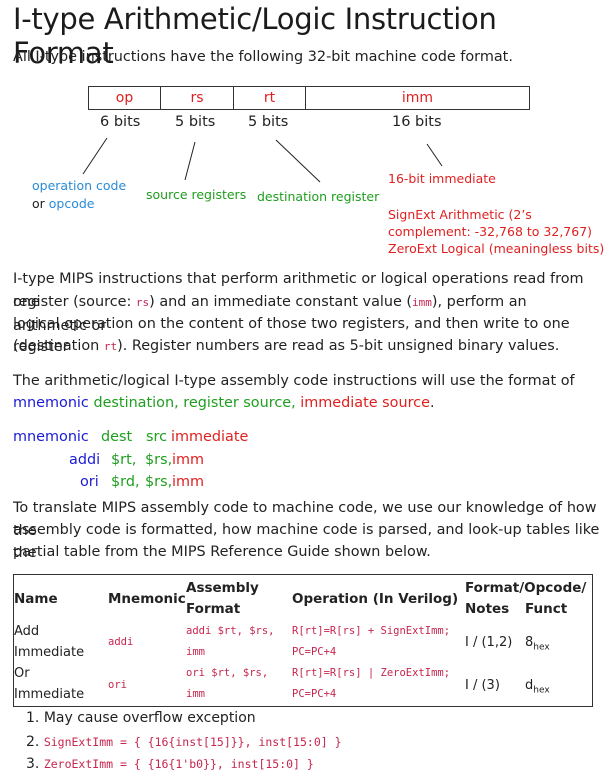 This screenshot has width=604, height=783. I want to click on th-name: Name, so click(36, 599).